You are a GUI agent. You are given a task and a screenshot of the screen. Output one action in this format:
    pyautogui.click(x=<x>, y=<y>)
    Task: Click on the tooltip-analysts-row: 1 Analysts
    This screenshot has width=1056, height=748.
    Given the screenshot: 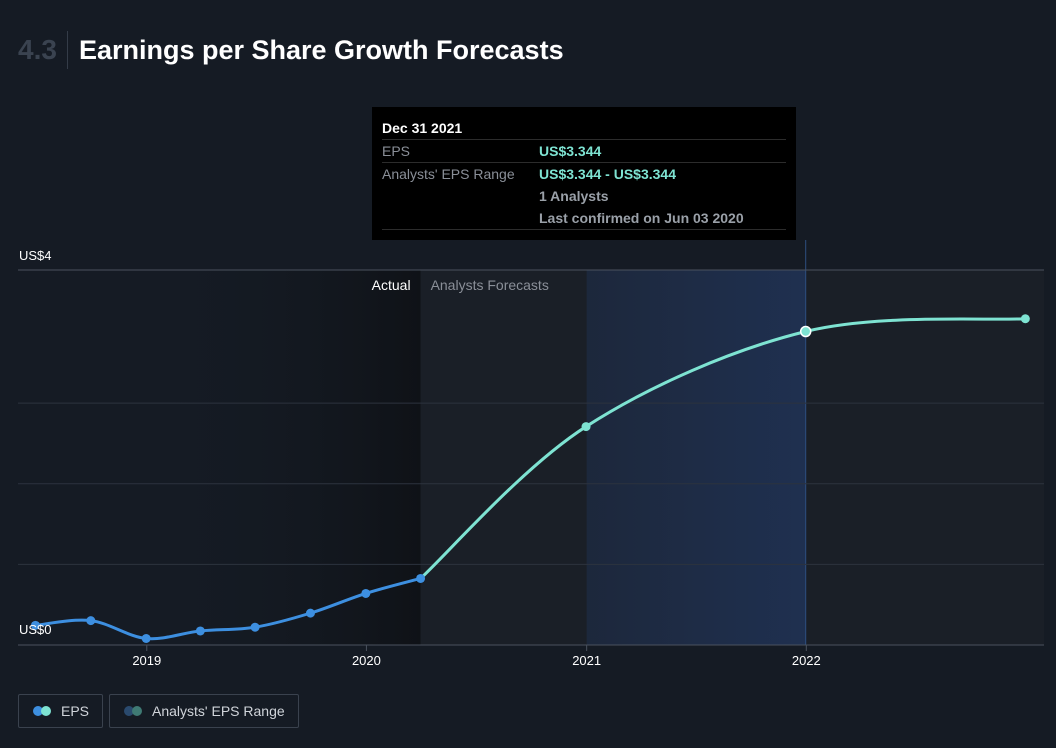 What is the action you would take?
    pyautogui.click(x=584, y=196)
    